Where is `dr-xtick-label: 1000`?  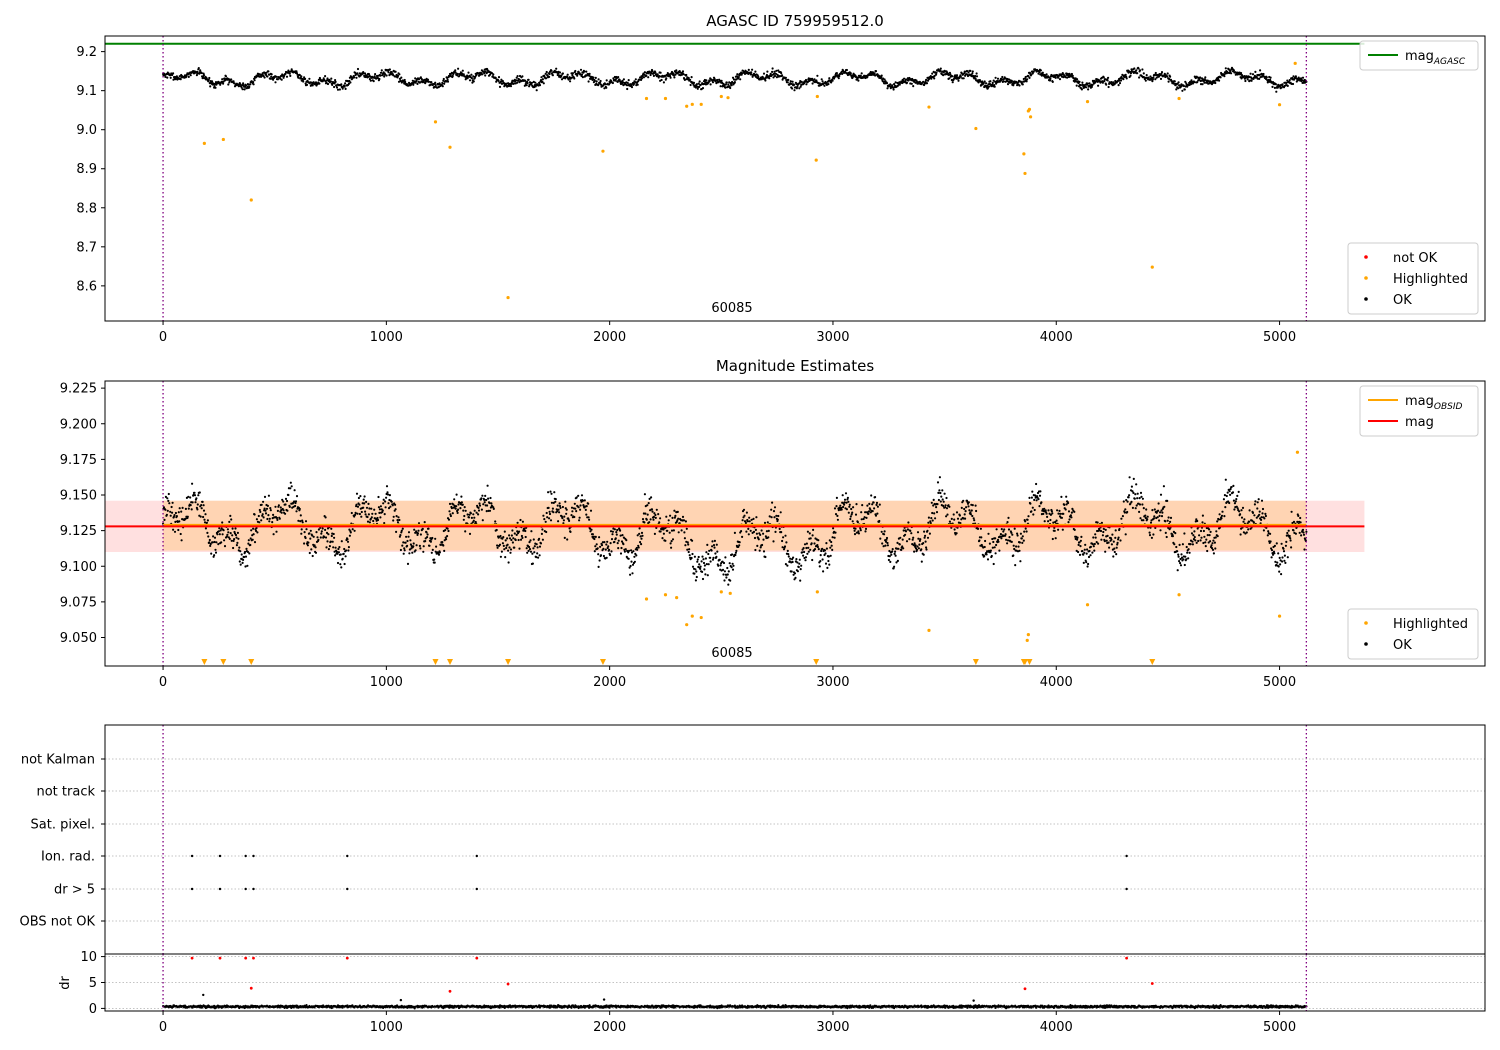 dr-xtick-label: 1000 is located at coordinates (386, 1027).